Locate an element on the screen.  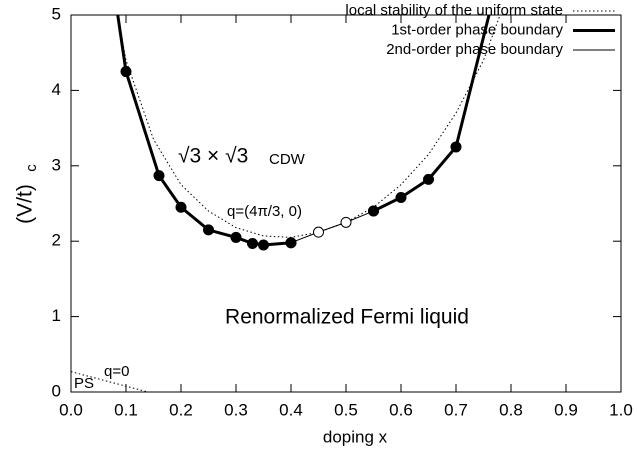
y-axis-label-group: (V/t) c is located at coordinates (27, 194).